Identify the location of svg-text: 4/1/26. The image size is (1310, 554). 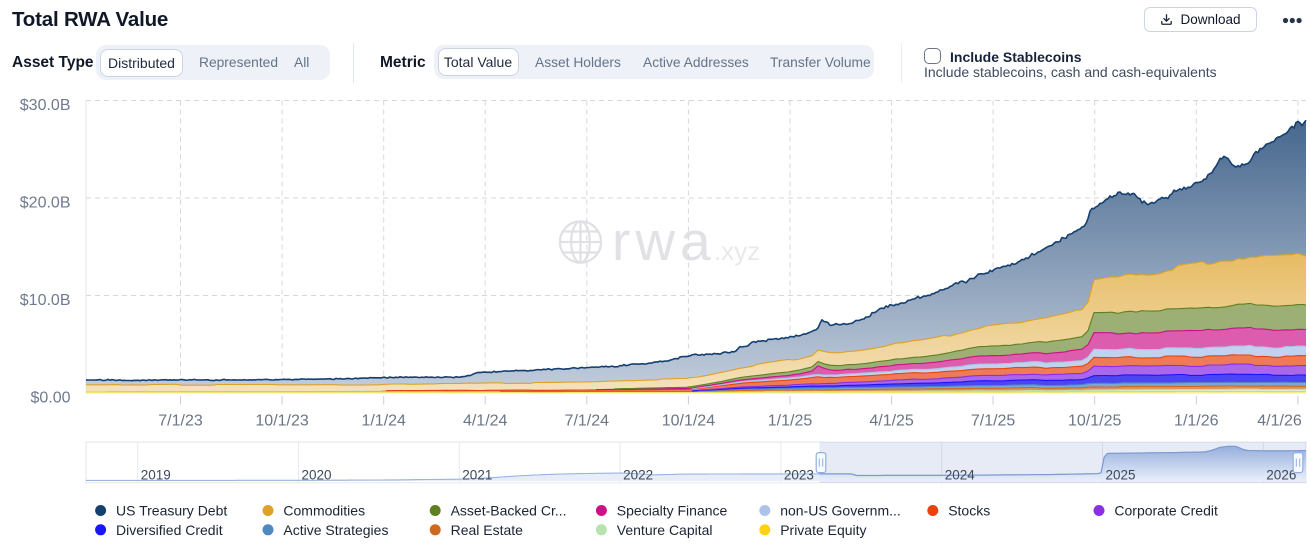
(1279, 421).